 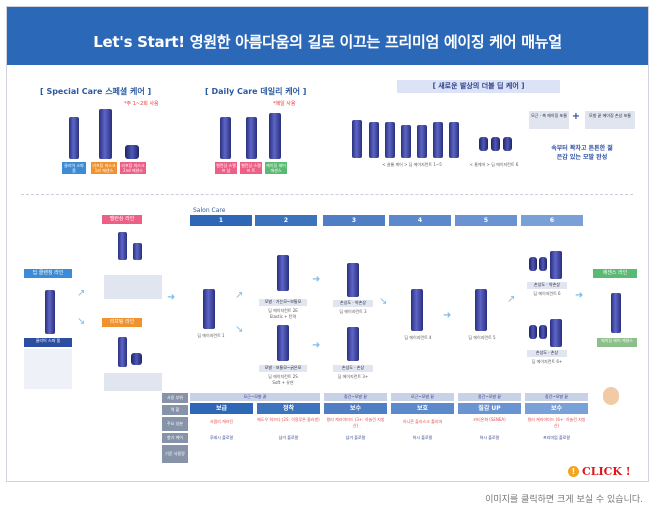 I want to click on deep4-label: 딥 에이지런트 4, so click(x=418, y=337).